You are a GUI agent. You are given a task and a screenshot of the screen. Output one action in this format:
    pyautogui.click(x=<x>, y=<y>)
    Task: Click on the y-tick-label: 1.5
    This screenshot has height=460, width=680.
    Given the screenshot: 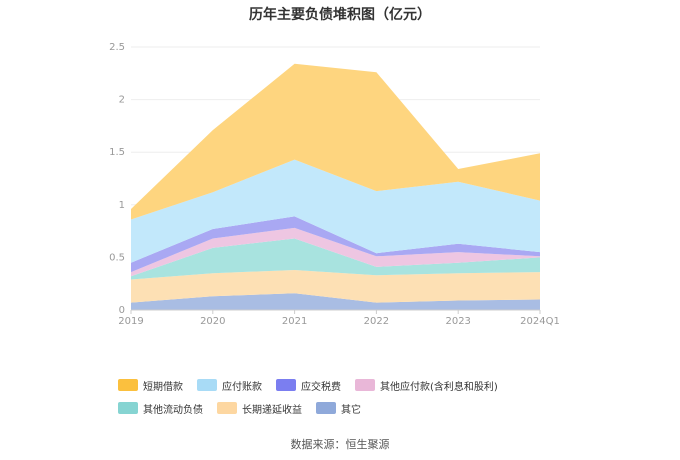 What is the action you would take?
    pyautogui.click(x=117, y=152)
    